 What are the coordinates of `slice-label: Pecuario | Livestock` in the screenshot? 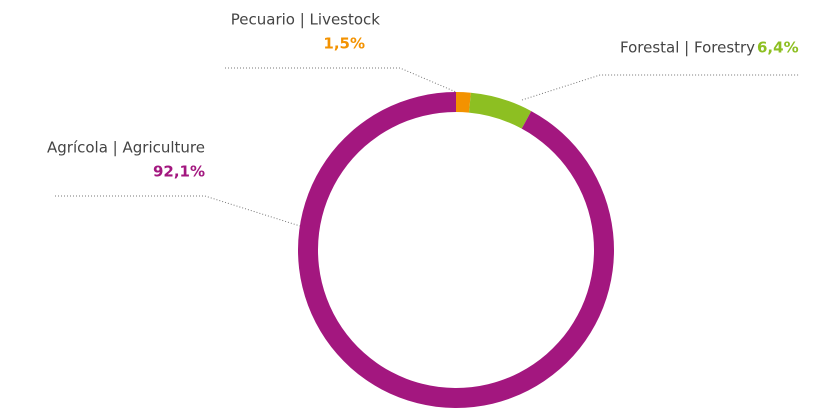 It's located at (306, 20).